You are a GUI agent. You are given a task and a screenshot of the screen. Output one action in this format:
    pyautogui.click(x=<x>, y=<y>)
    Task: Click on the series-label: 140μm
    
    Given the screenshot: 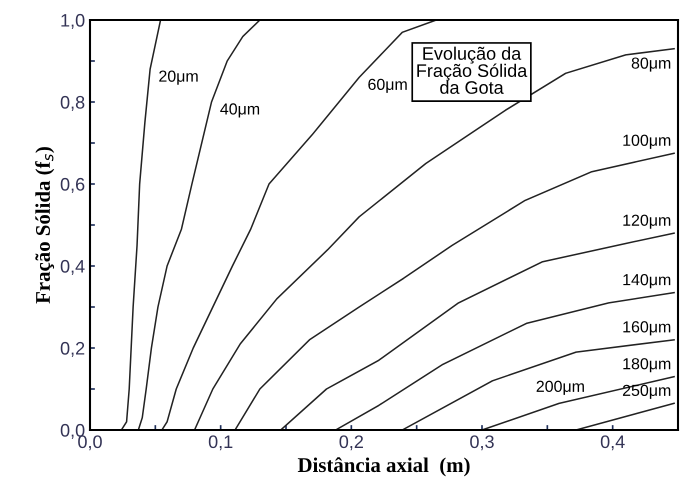 What is the action you would take?
    pyautogui.click(x=646, y=281)
    